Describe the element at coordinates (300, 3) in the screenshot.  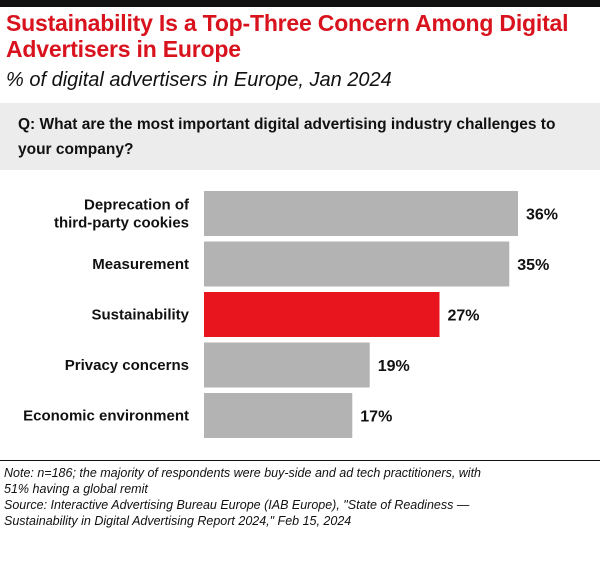
I see `top-rule` at that location.